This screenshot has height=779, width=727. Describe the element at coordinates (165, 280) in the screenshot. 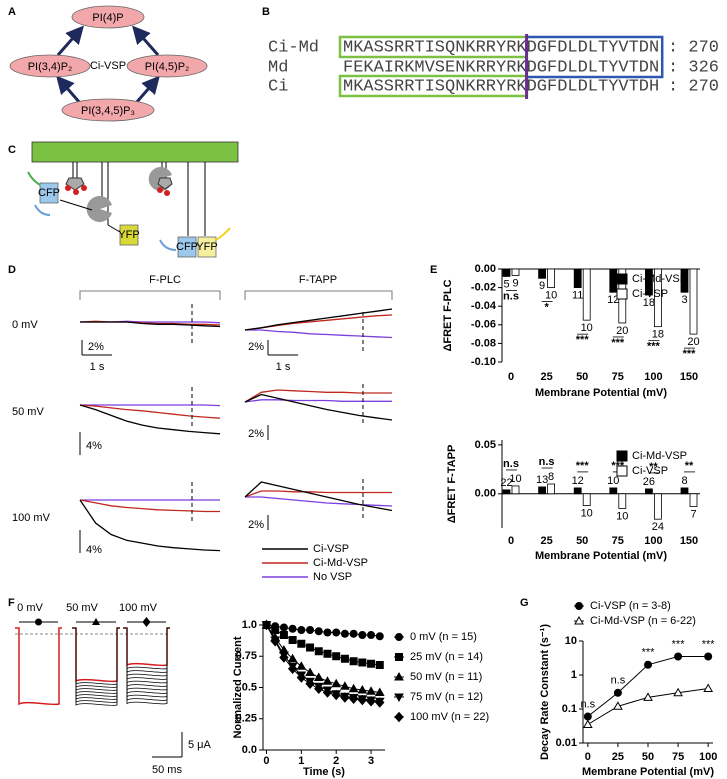

I see `column-header: F-PLC` at that location.